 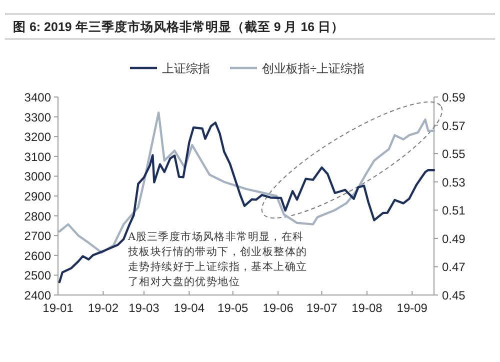 I want to click on y2-tick-label: 0.49, so click(x=454, y=239).